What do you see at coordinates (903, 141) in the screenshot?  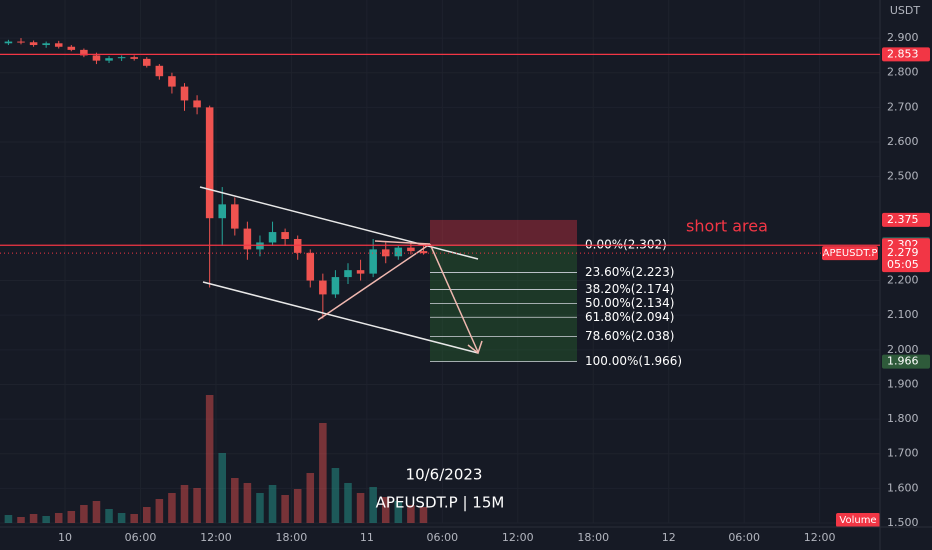 I see `y-tick-label: 2.600` at bounding box center [903, 141].